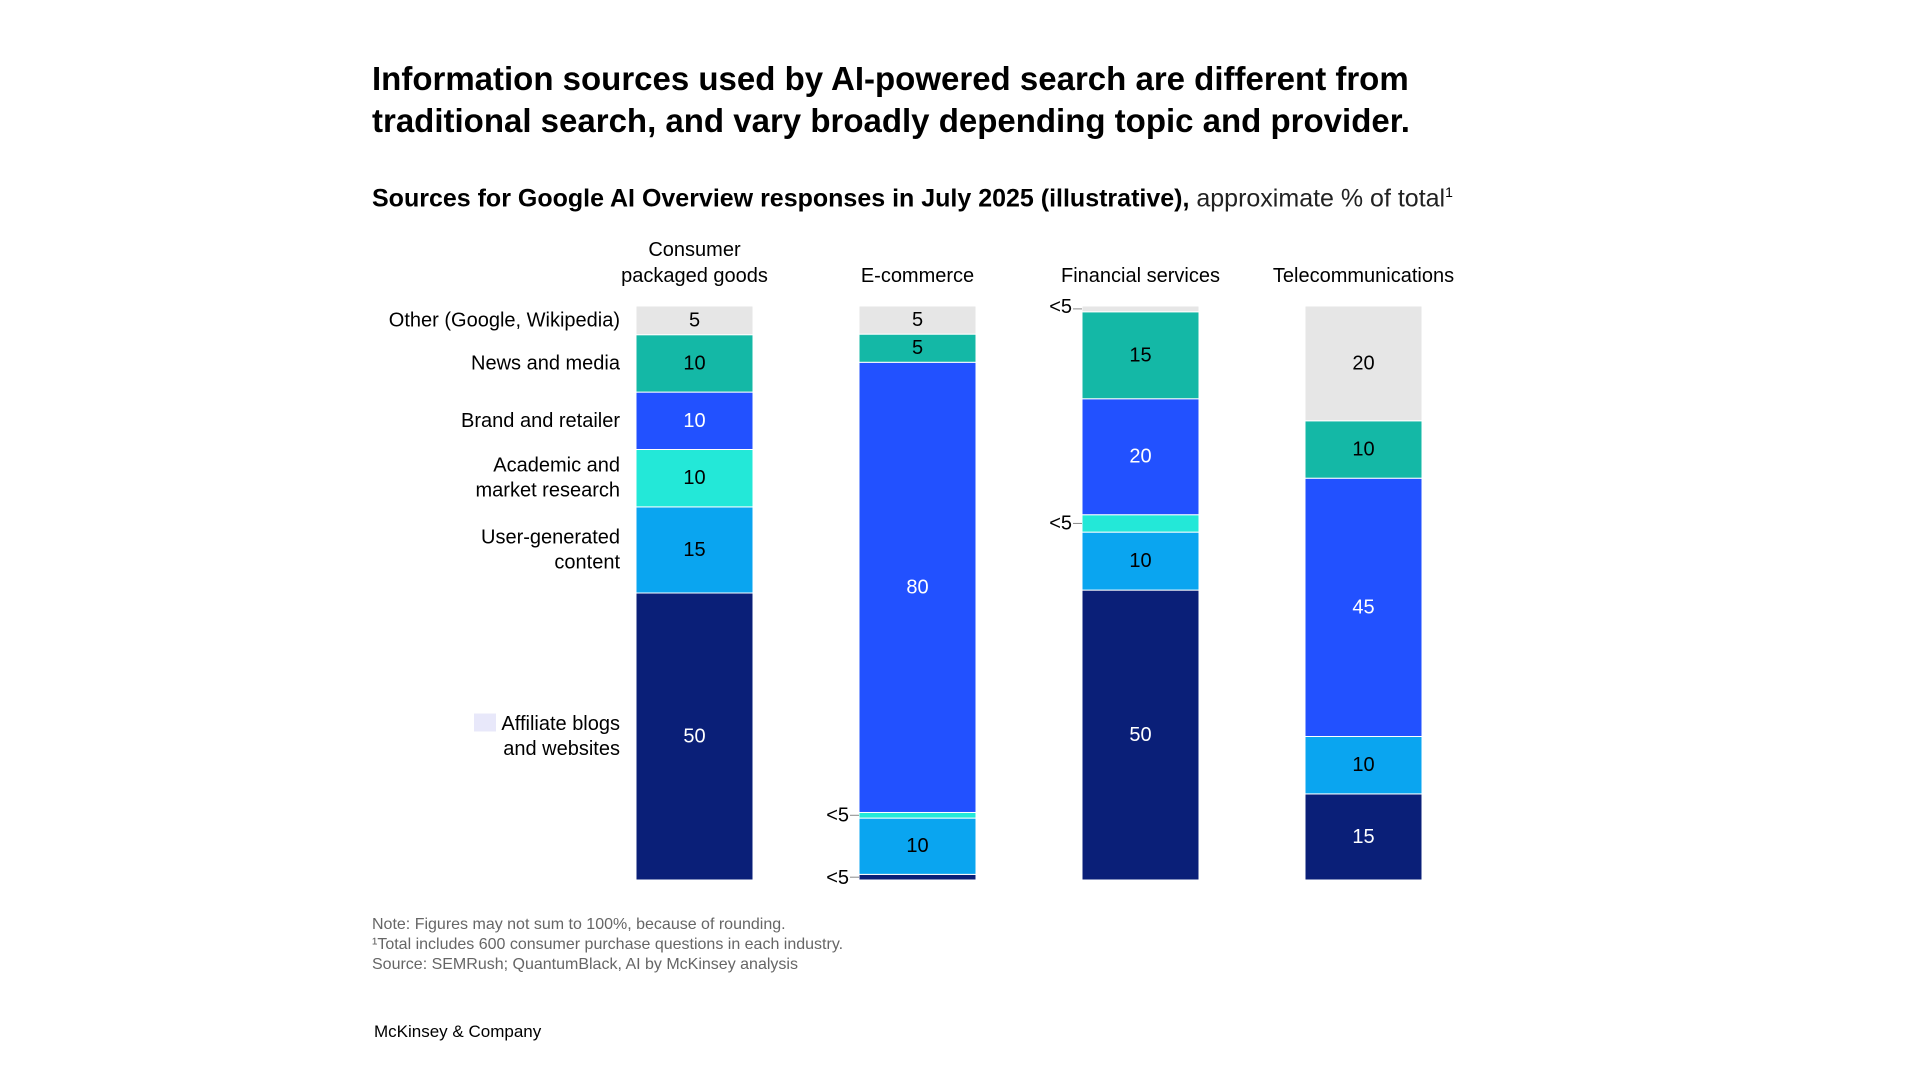 The width and height of the screenshot is (1920, 1080). Describe the element at coordinates (485, 722) in the screenshot. I see `legend-highlight-mark` at that location.